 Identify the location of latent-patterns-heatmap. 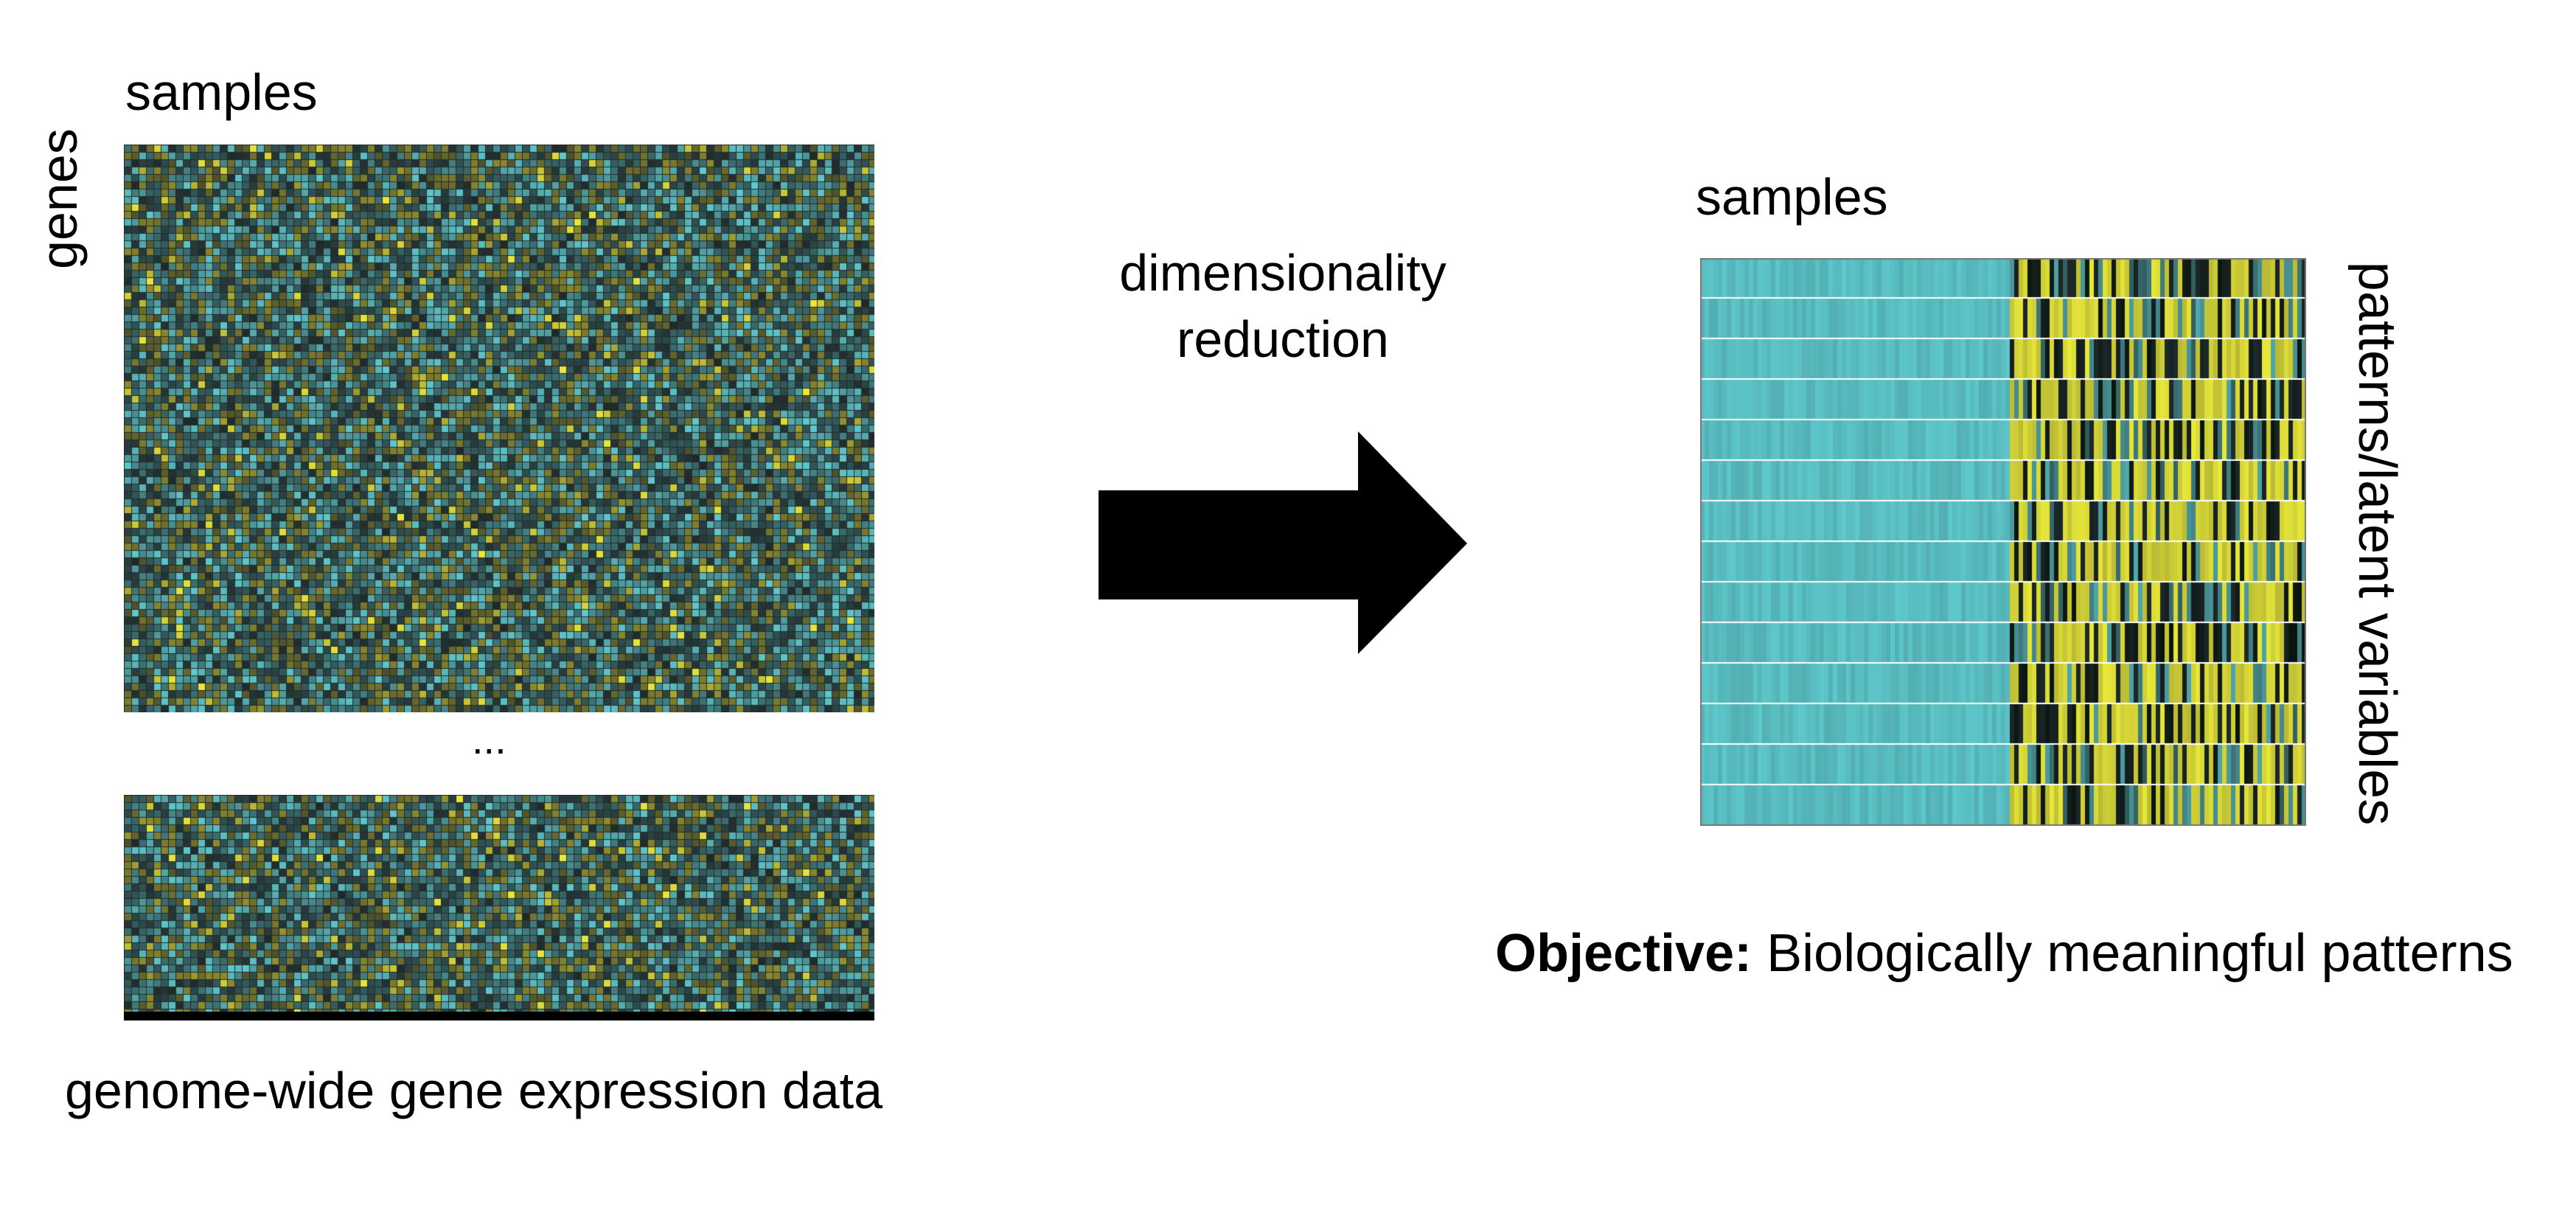
(2003, 542).